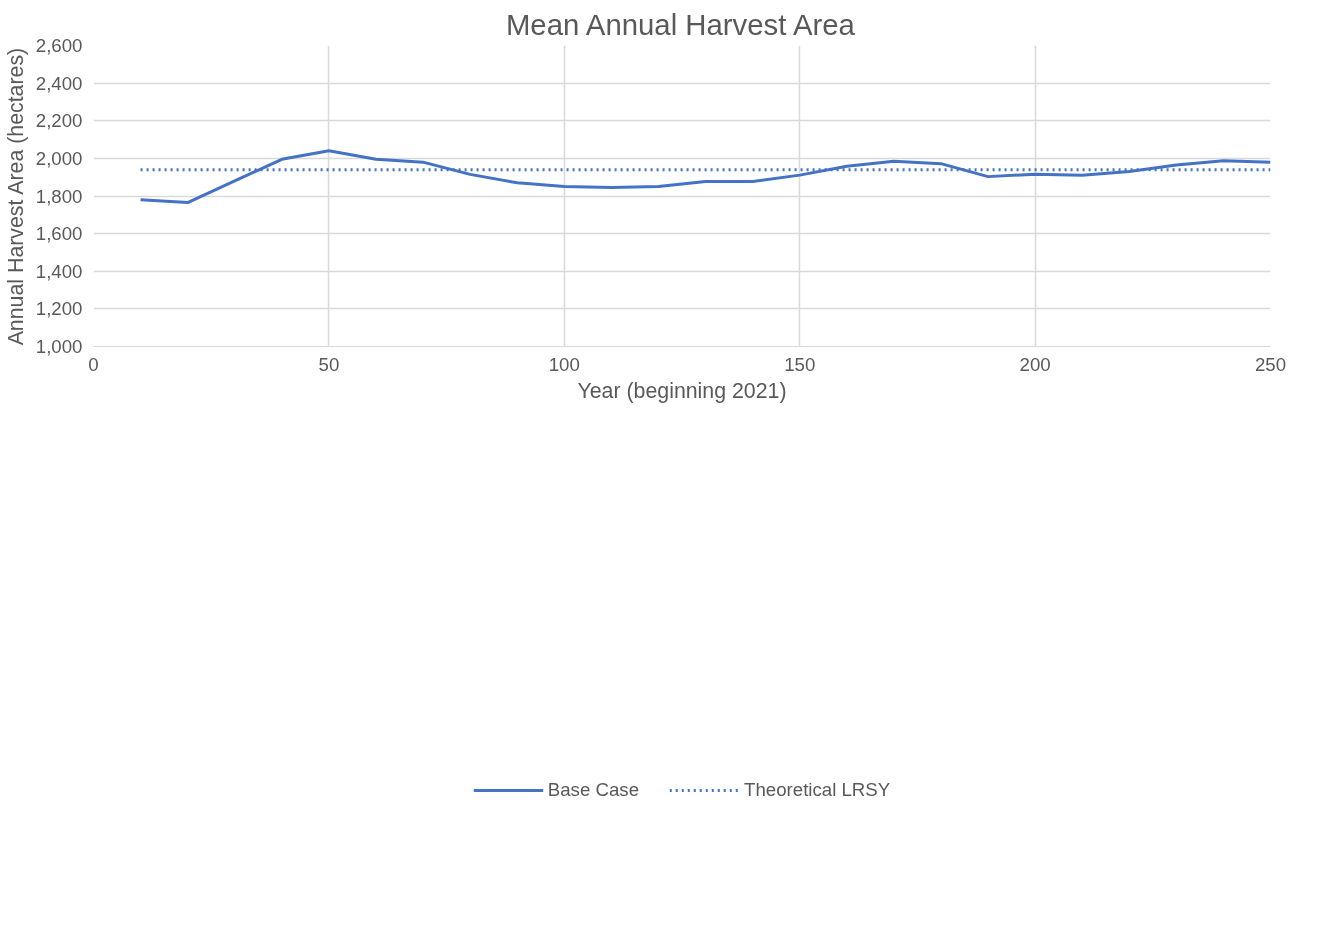 This screenshot has width=1331, height=935. What do you see at coordinates (593, 789) in the screenshot?
I see `legend-label: Base Case` at bounding box center [593, 789].